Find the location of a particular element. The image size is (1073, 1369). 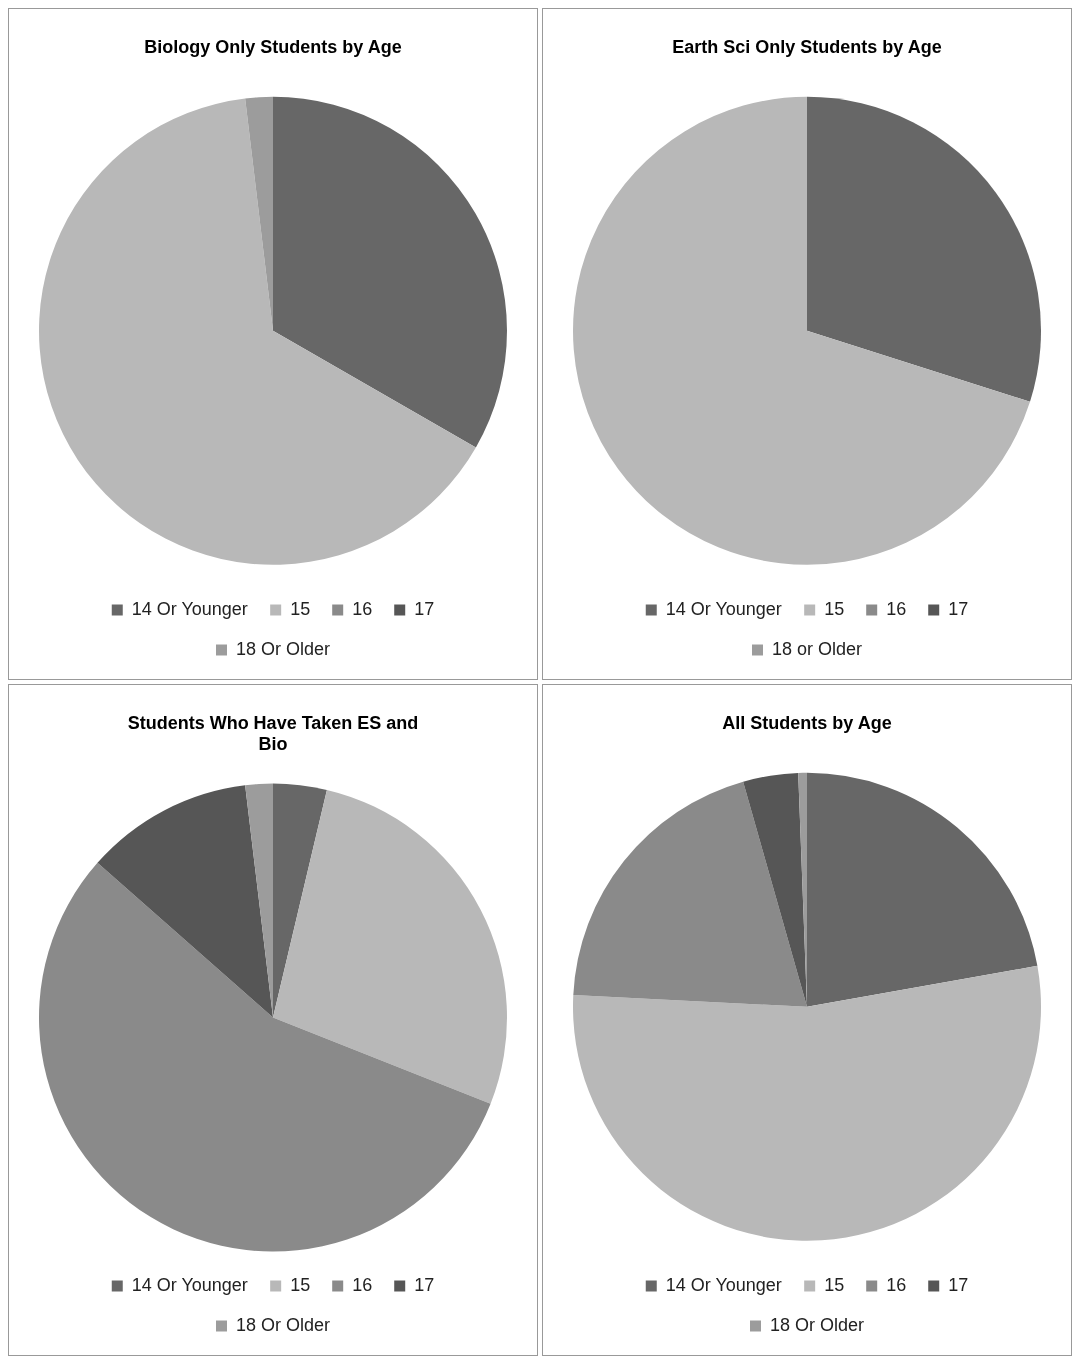

chart-title: Students Who Have Taken ES and Bio is located at coordinates (273, 733).